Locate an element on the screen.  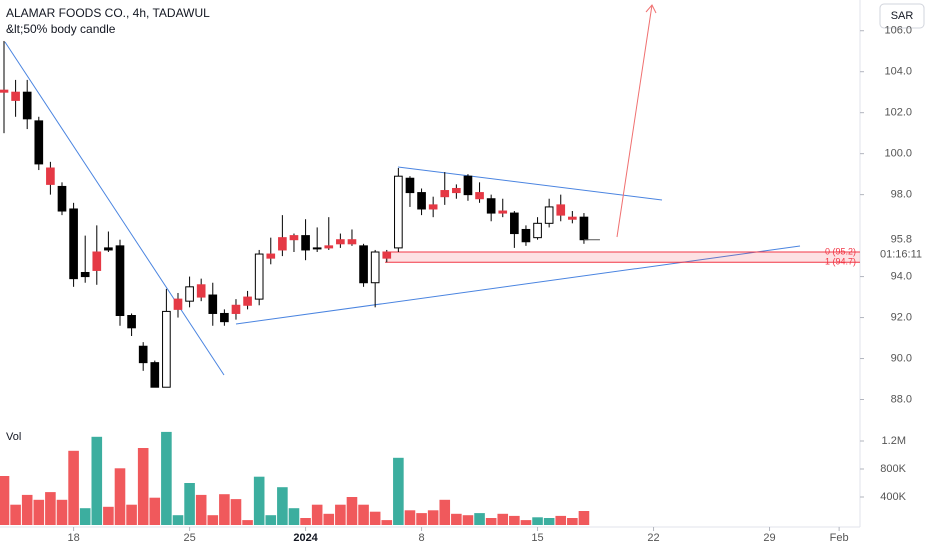
chart-title: ALAMAR FOODS CO., 4h, TADAWUL is located at coordinates (108, 13).